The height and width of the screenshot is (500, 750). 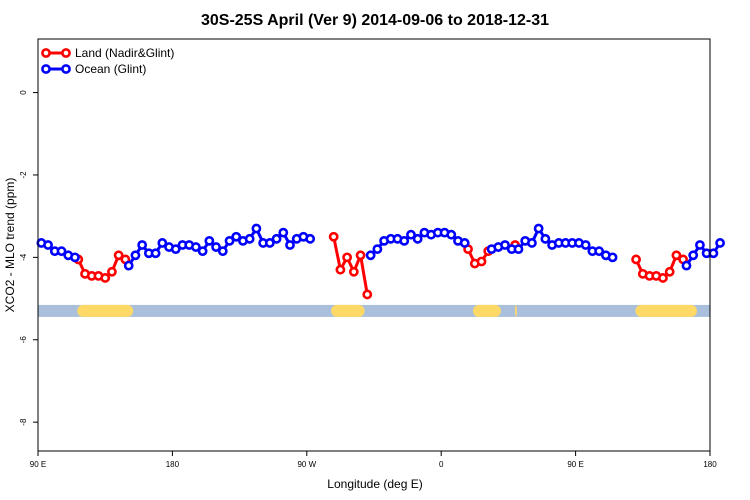 What do you see at coordinates (23, 340) in the screenshot?
I see `y-tick-label: -6` at bounding box center [23, 340].